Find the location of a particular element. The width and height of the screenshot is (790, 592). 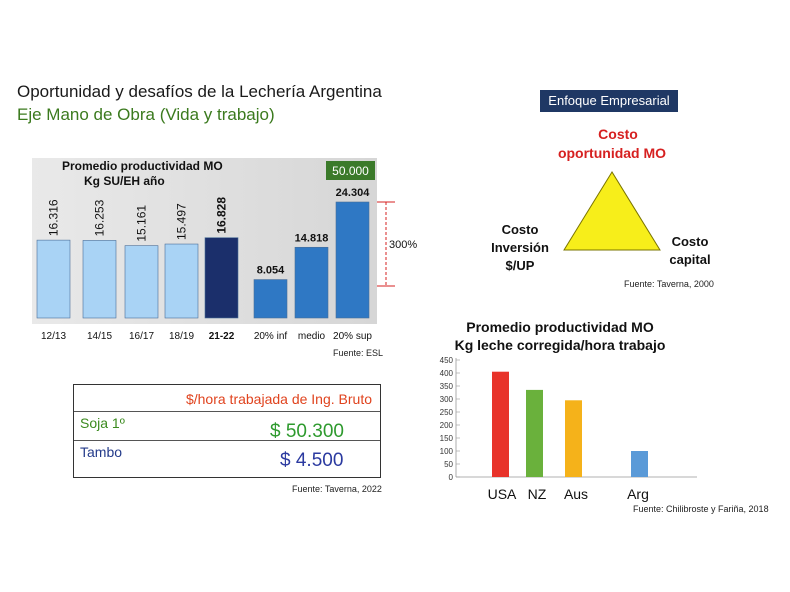

chart1-tick-label: 18/19 is located at coordinates (181, 336).